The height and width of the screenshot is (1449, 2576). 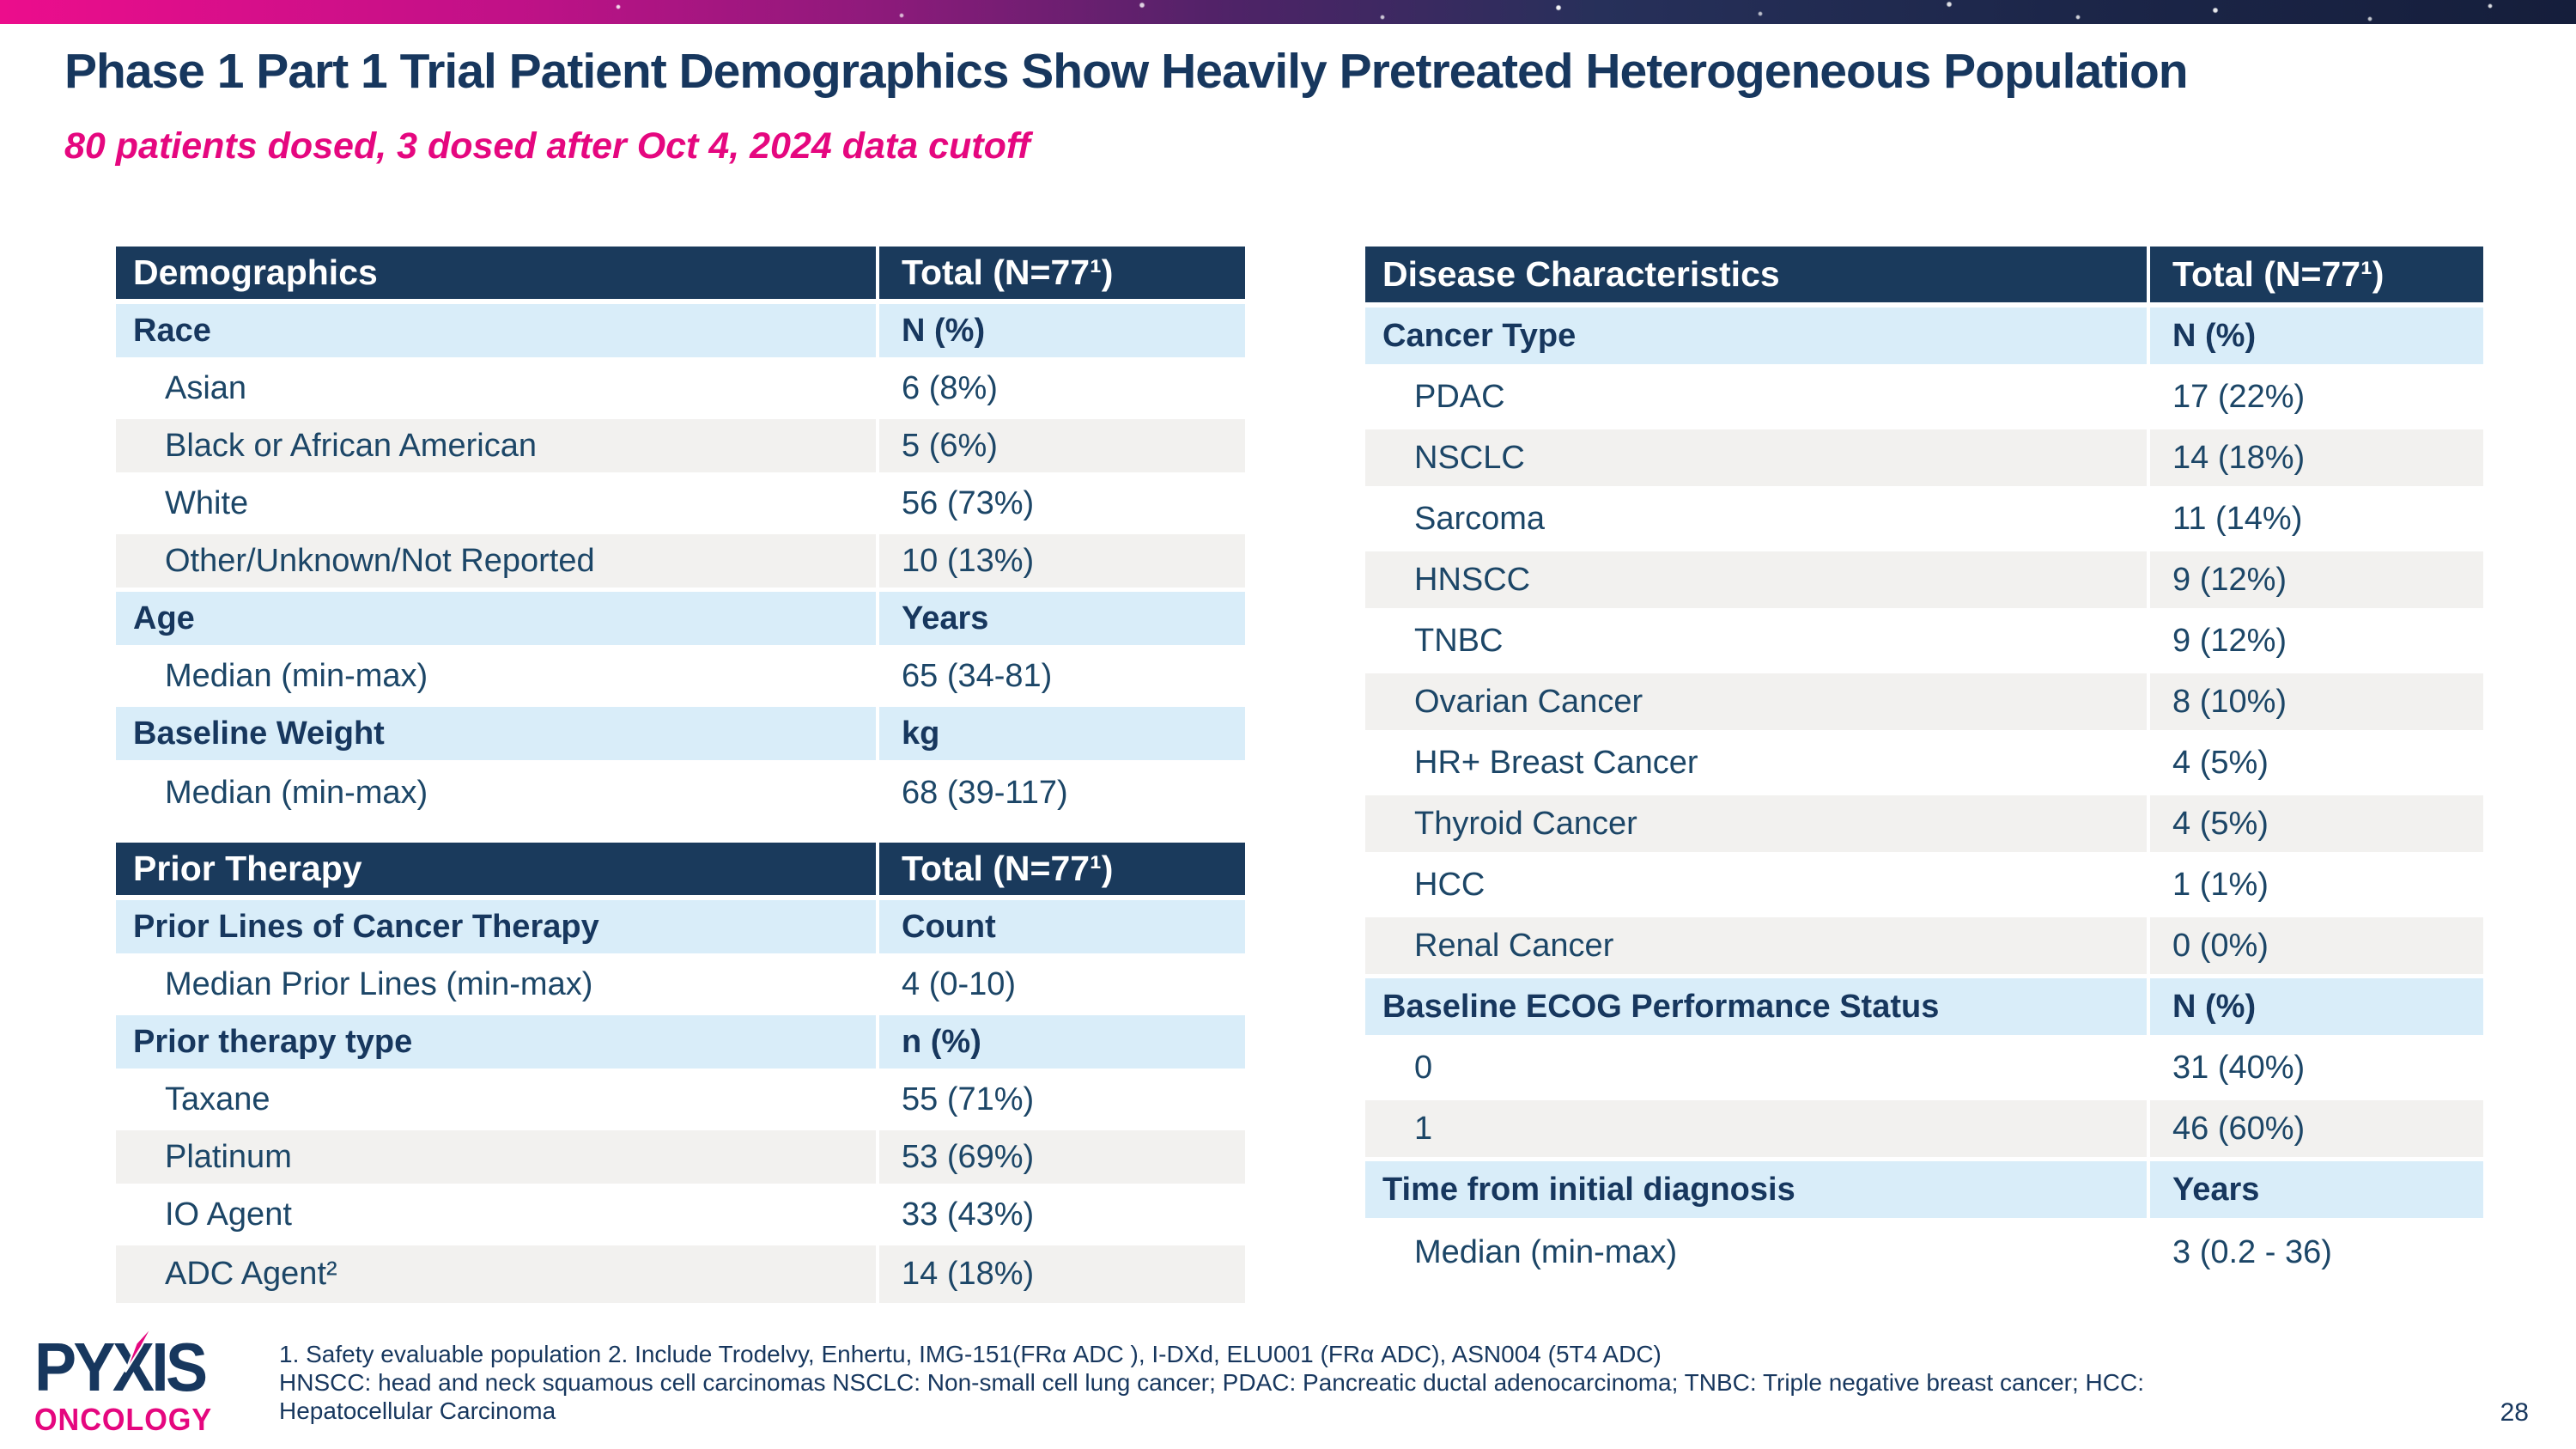 I want to click on table-row: Black or African American 5 (6%), so click(x=680, y=448).